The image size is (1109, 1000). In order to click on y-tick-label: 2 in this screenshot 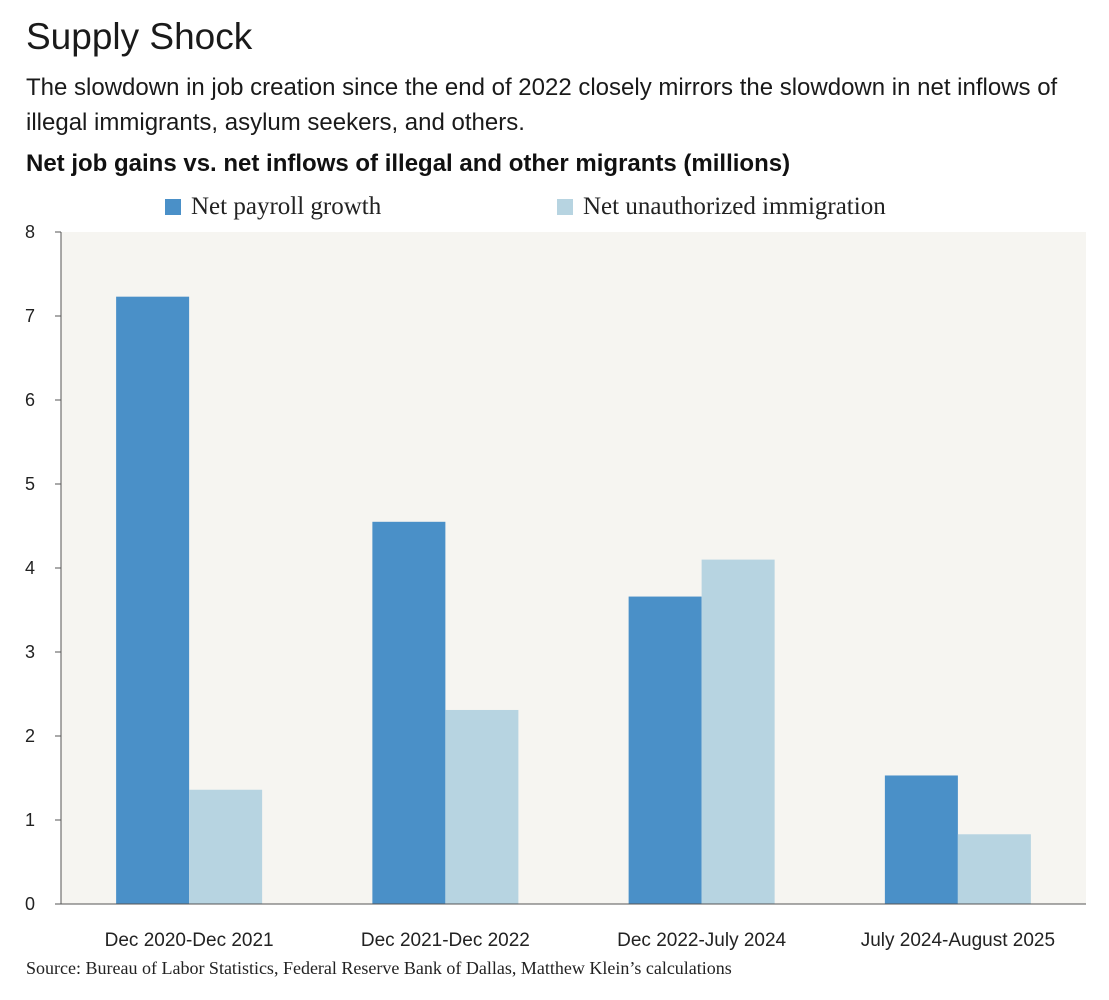, I will do `click(30, 736)`.